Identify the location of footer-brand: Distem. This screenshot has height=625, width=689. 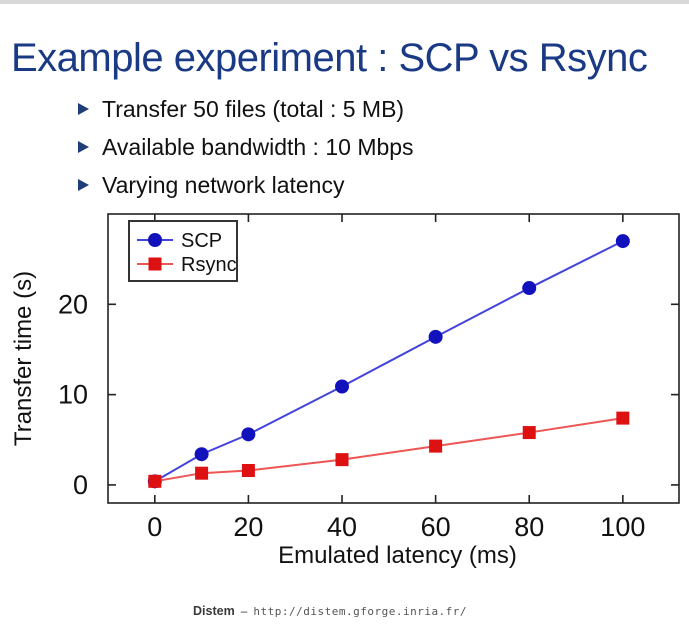
(214, 611).